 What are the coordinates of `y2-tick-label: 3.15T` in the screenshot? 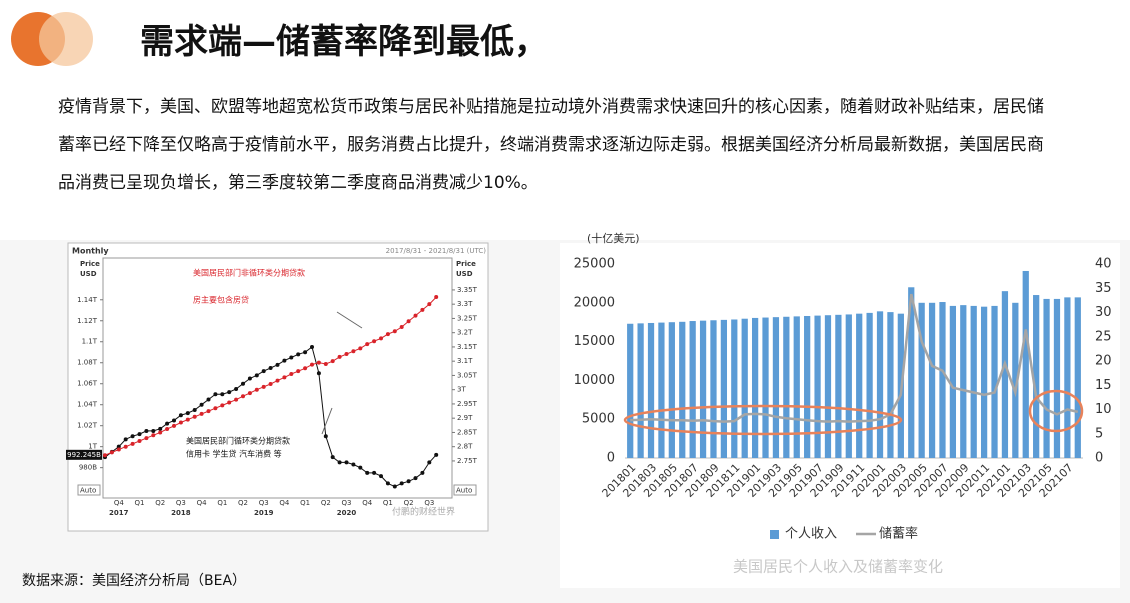 It's located at (467, 347).